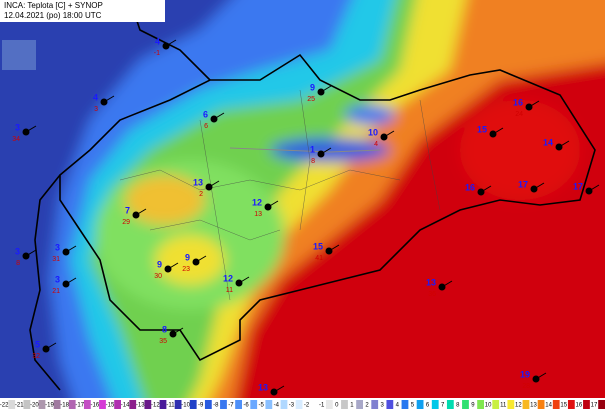 The width and height of the screenshot is (605, 410). What do you see at coordinates (292, 406) in the screenshot?
I see `legend-label: -3` at bounding box center [292, 406].